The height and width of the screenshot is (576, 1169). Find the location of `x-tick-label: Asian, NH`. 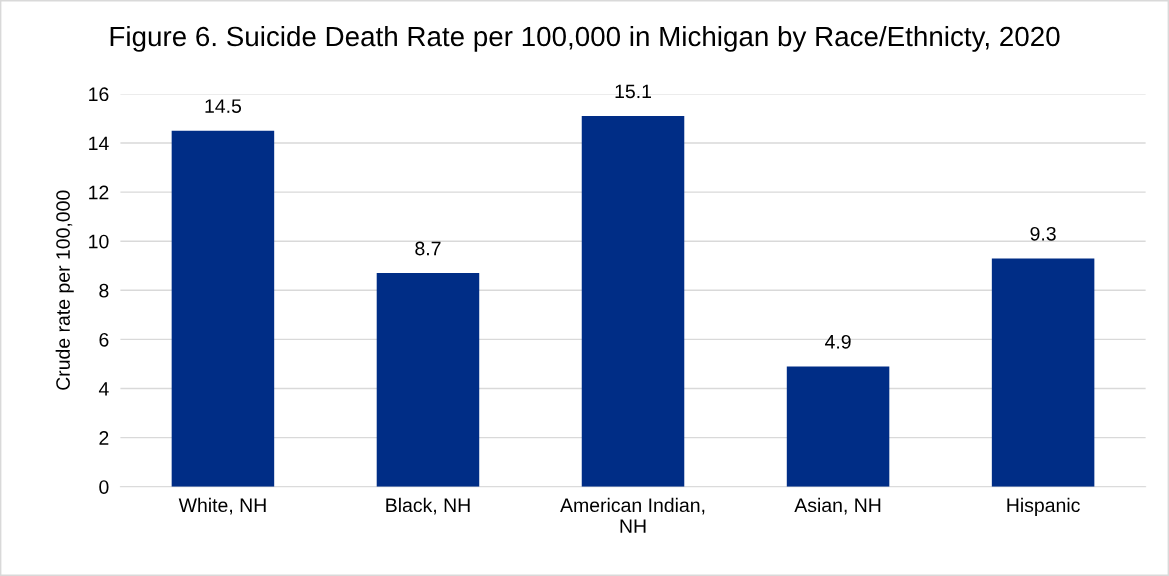

x-tick-label: Asian, NH is located at coordinates (837, 506).